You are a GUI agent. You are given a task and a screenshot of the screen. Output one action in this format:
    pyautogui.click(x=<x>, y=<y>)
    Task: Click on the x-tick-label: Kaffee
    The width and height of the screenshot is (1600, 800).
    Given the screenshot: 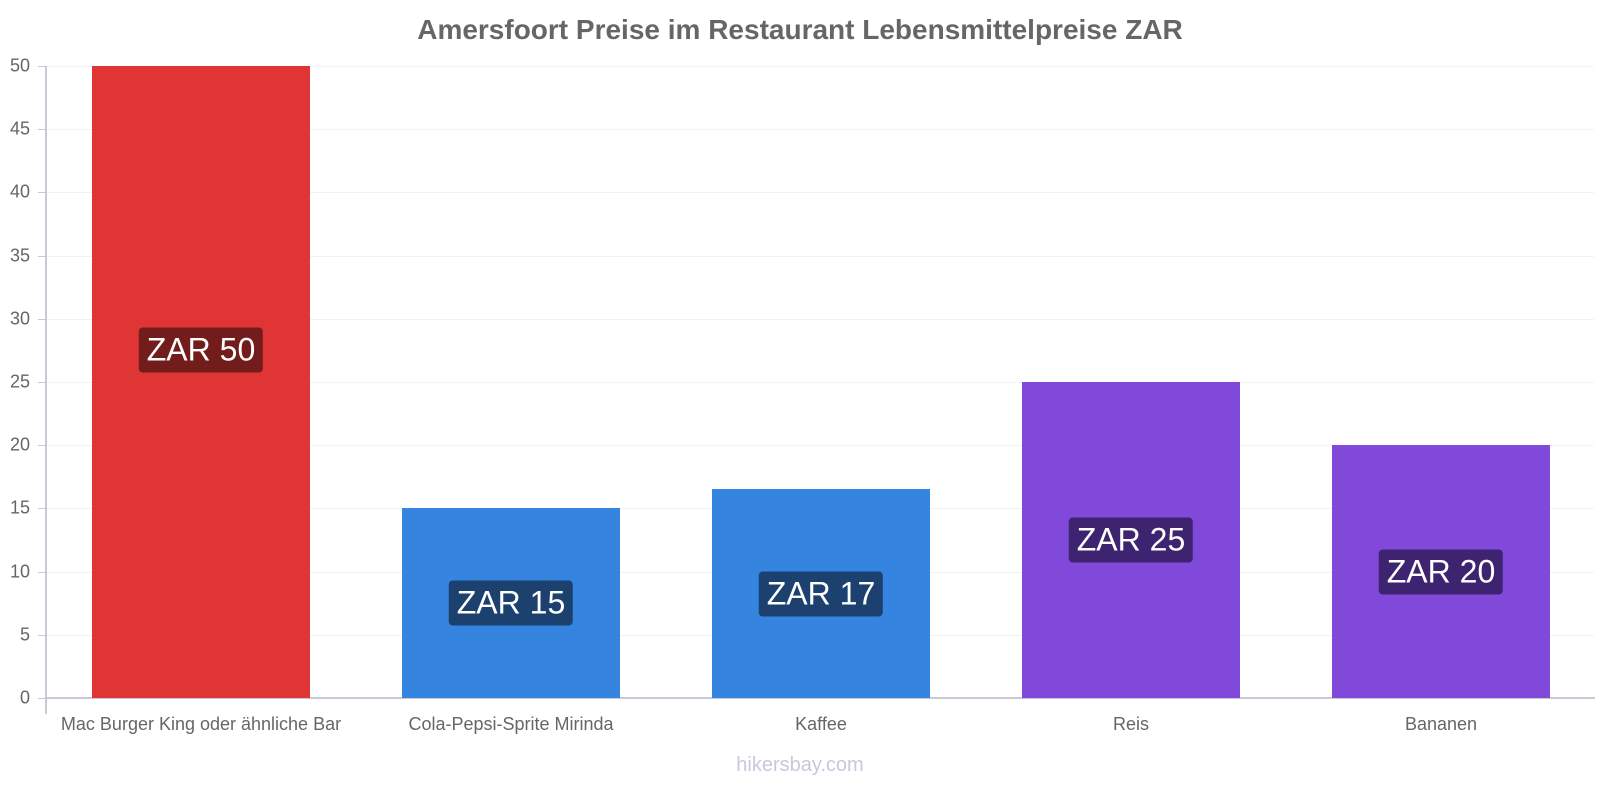 What is the action you would take?
    pyautogui.click(x=821, y=724)
    